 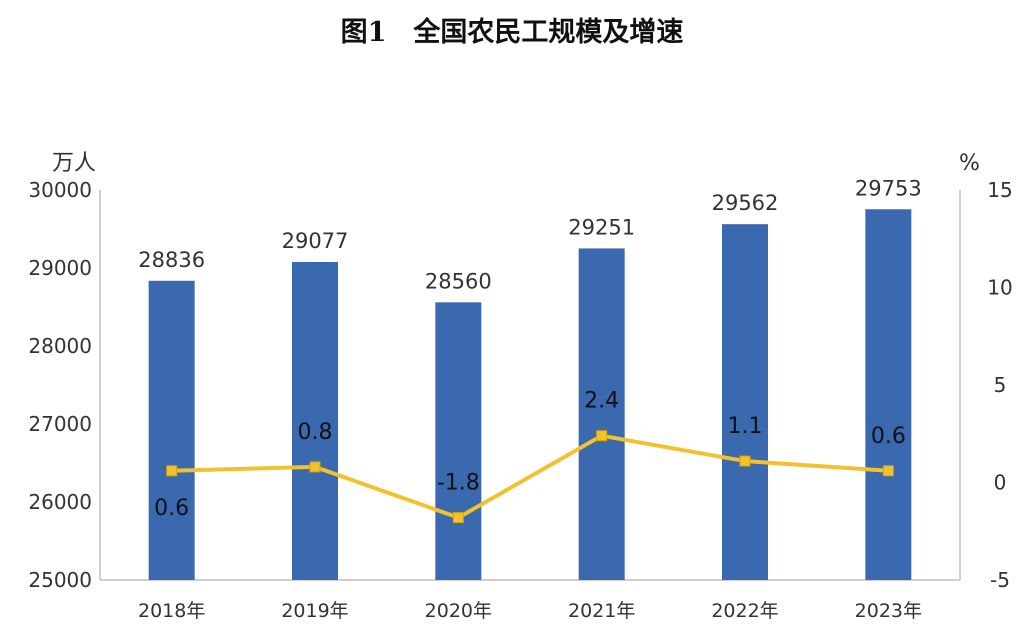 What do you see at coordinates (1000, 580) in the screenshot?
I see `y-right-tick-label: -5` at bounding box center [1000, 580].